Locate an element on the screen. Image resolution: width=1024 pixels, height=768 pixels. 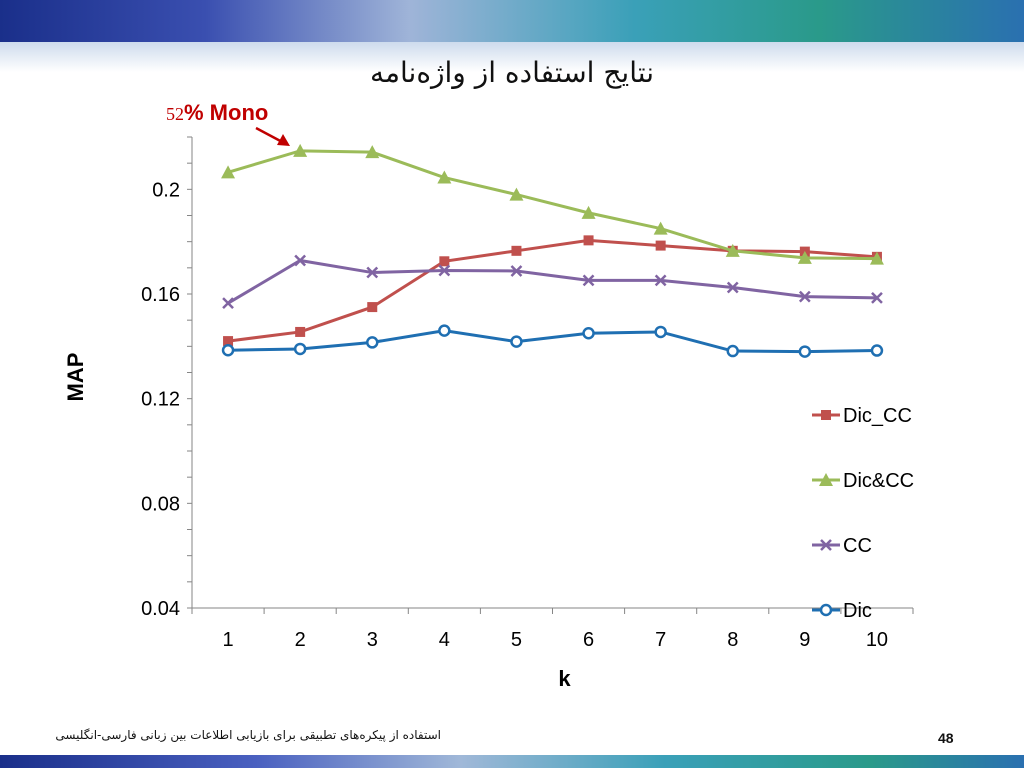
series-CC is located at coordinates (552, 282).